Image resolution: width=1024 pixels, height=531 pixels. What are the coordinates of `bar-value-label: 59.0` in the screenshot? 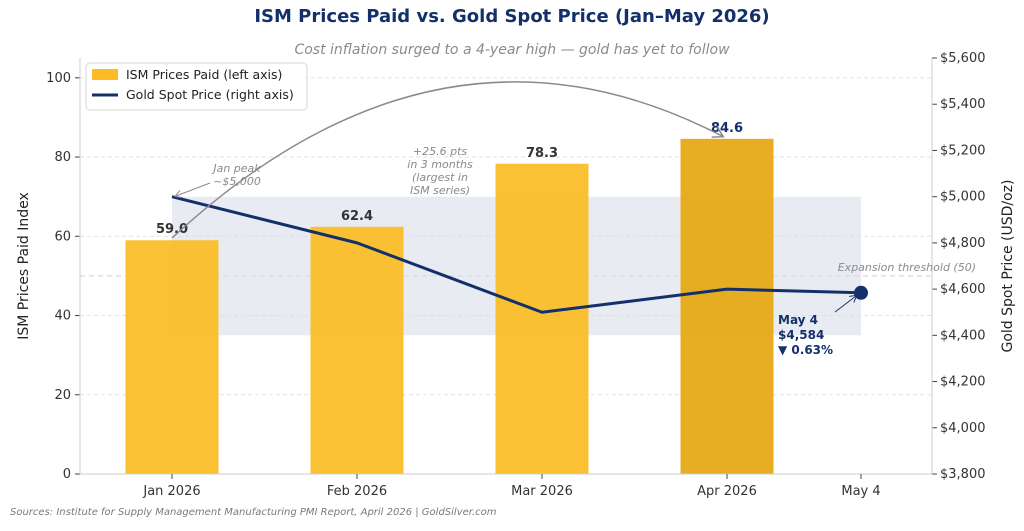 It's located at (172, 229).